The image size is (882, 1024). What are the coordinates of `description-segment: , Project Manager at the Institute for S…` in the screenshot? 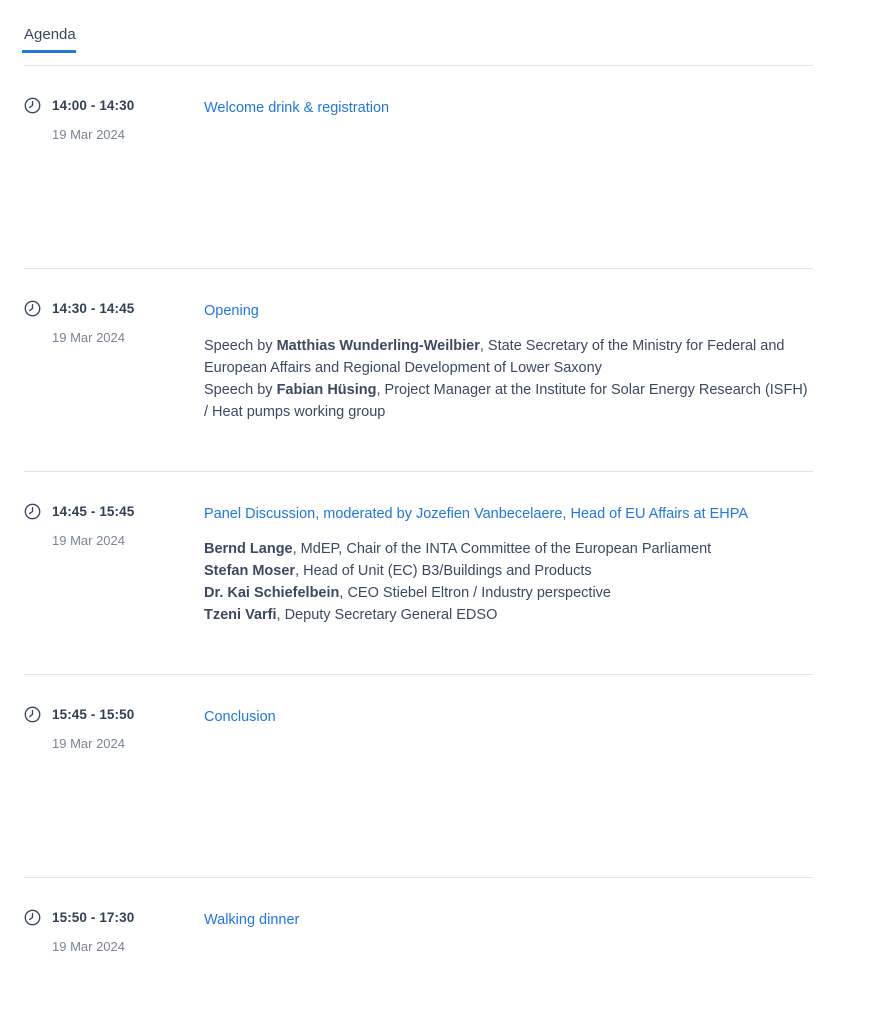 It's located at (506, 401).